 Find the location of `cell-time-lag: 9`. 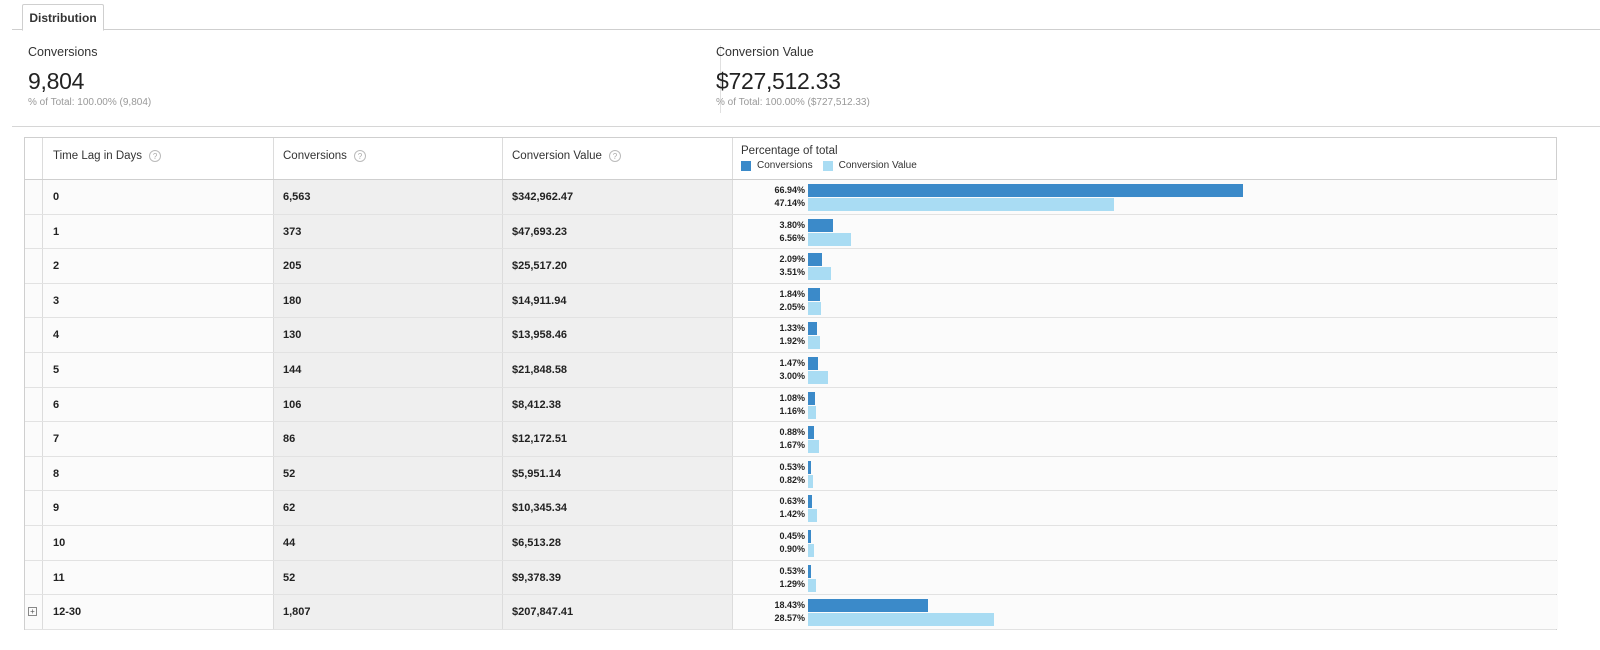

cell-time-lag: 9 is located at coordinates (158, 508).